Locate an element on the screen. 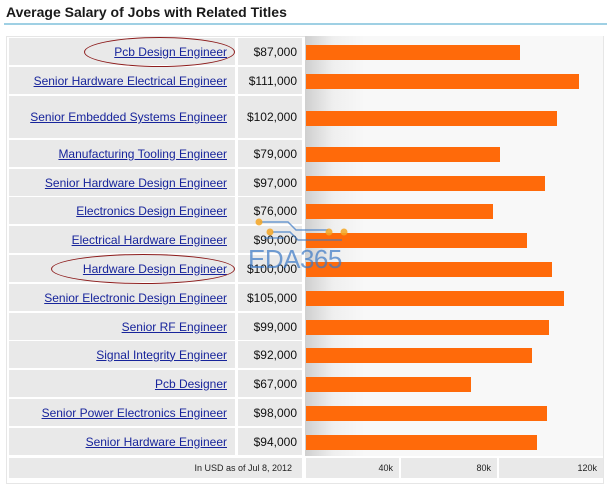 The height and width of the screenshot is (490, 613). salary-value: $105,000 is located at coordinates (270, 297).